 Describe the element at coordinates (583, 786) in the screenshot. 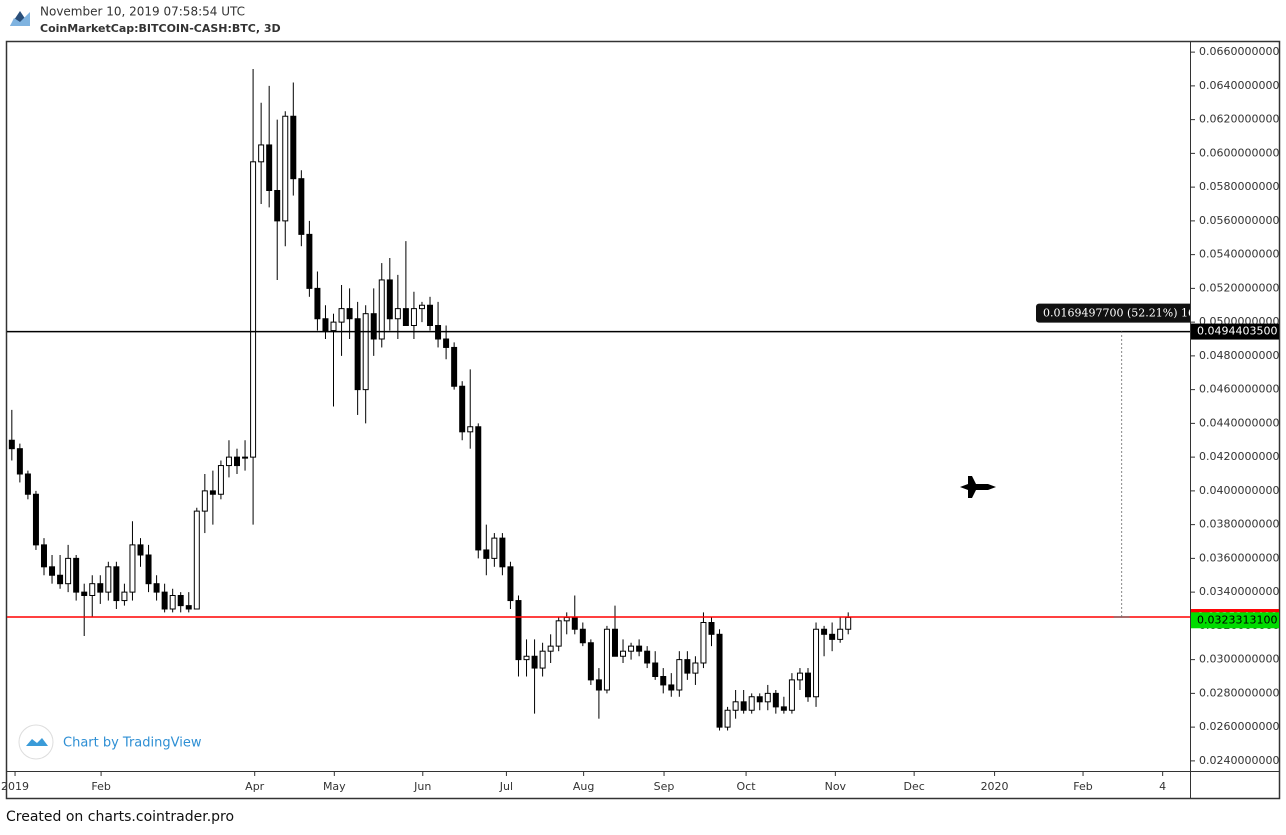

I see `x-tick-label: Aug` at that location.